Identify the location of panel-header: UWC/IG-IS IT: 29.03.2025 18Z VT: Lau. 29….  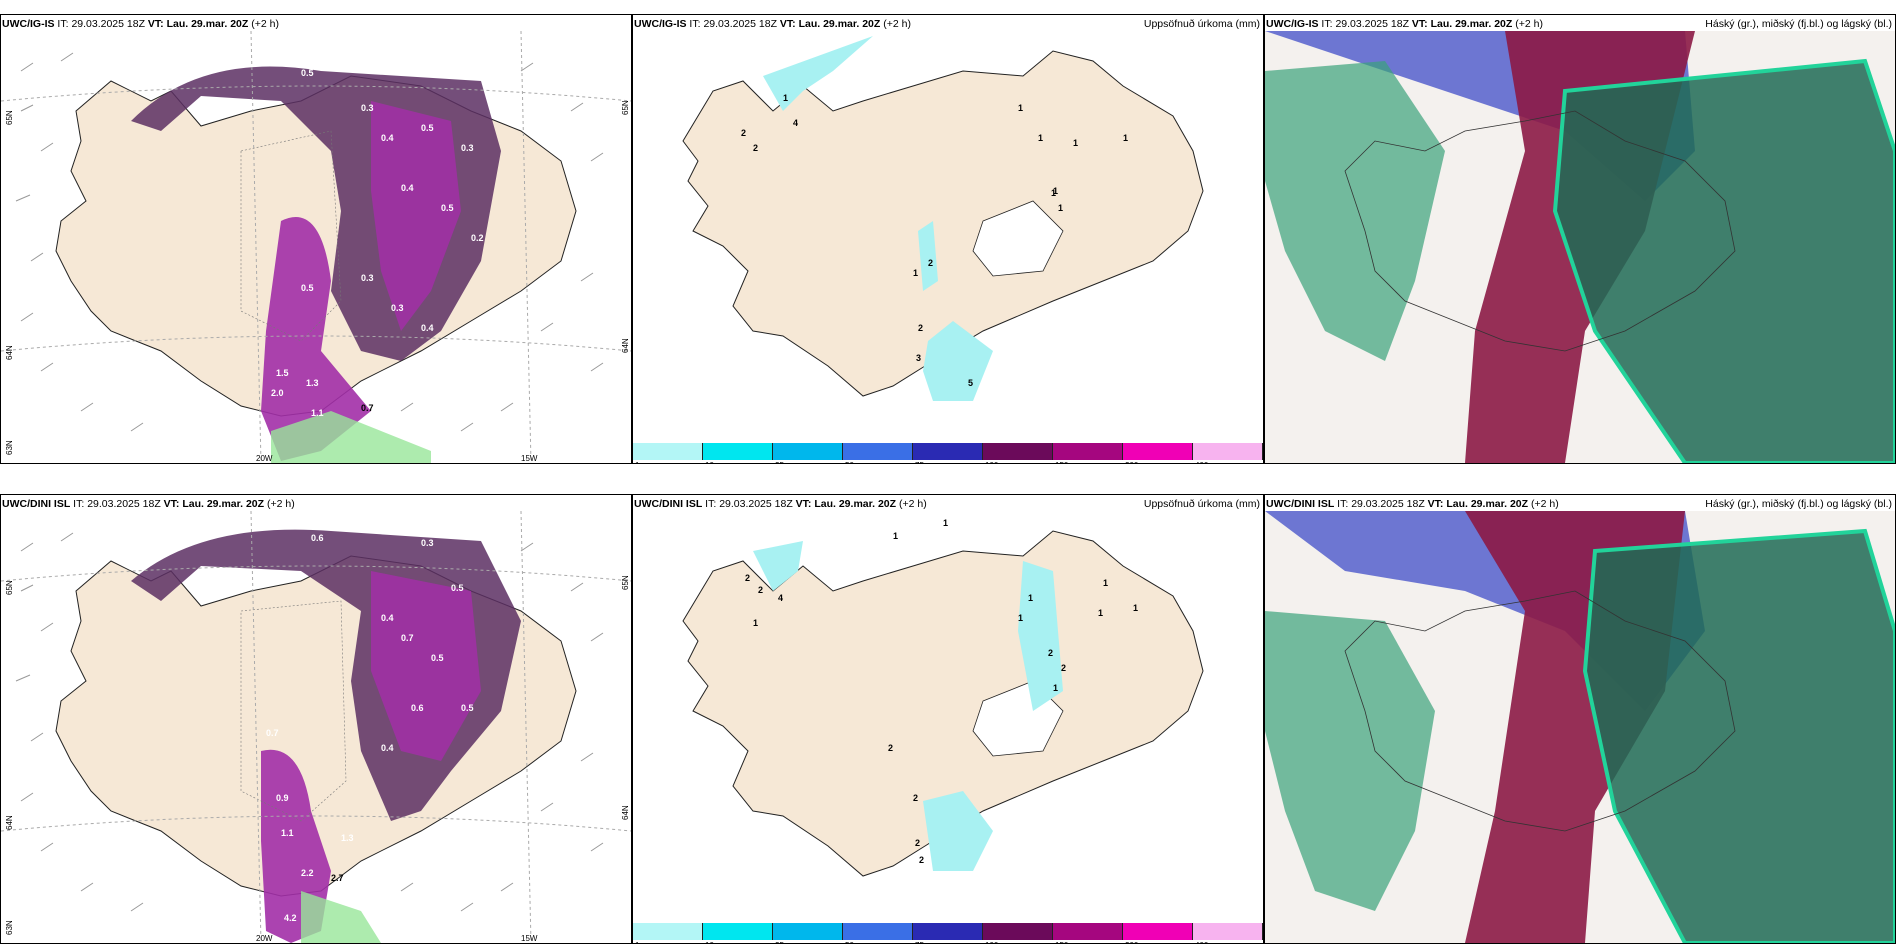
(772, 24).